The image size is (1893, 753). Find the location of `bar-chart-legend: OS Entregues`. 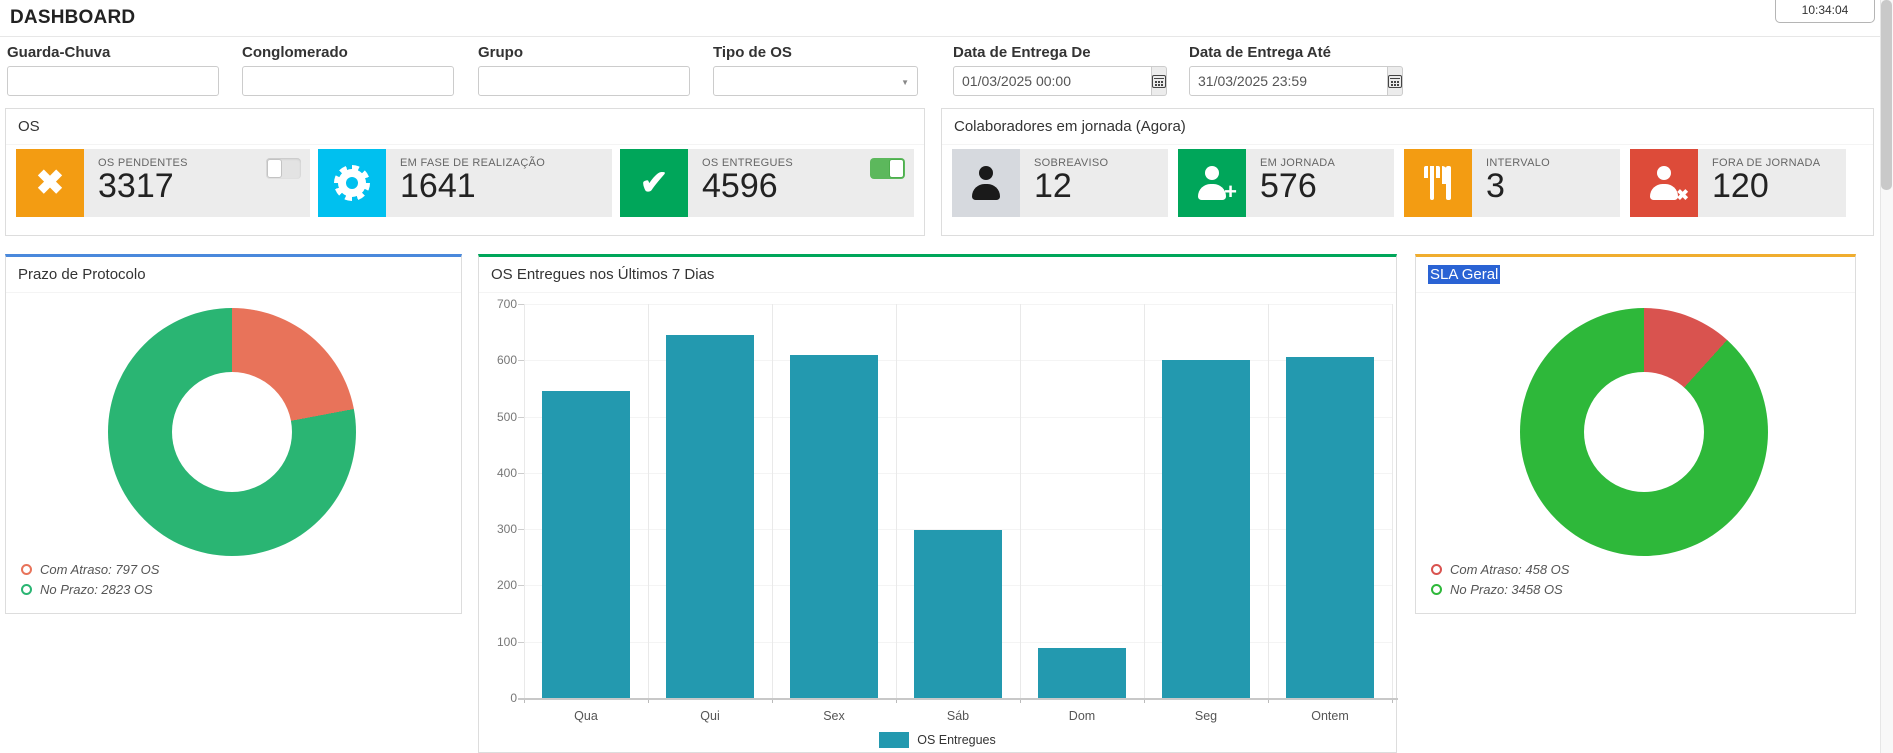

bar-chart-legend: OS Entregues is located at coordinates (937, 740).